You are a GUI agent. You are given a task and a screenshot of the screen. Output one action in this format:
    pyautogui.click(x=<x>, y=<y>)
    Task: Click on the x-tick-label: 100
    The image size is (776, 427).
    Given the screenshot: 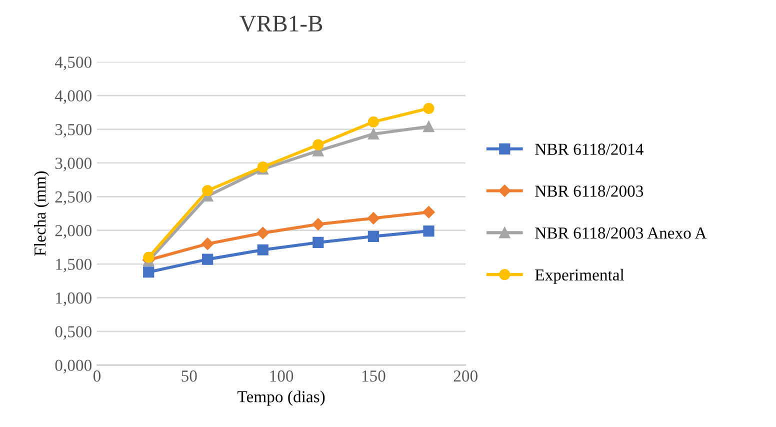 What is the action you would take?
    pyautogui.click(x=282, y=376)
    